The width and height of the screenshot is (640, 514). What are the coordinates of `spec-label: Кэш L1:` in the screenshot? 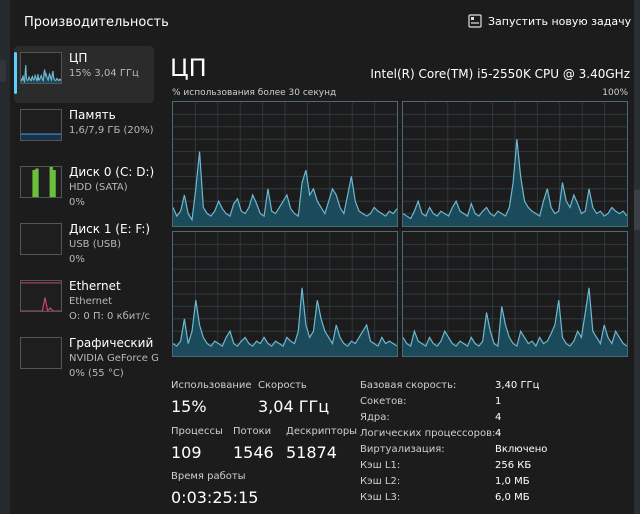 It's located at (380, 465).